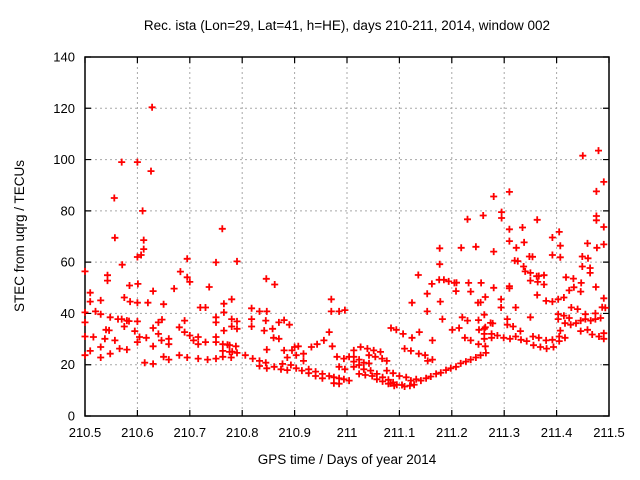  What do you see at coordinates (609, 432) in the screenshot?
I see `x-tick-label: 211.5` at bounding box center [609, 432].